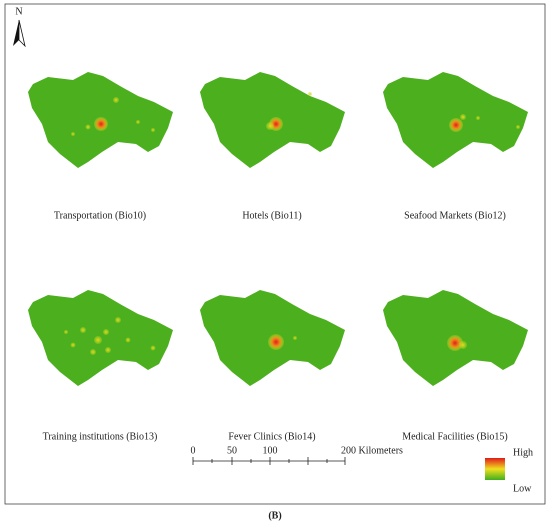 The image size is (550, 526). Describe the element at coordinates (269, 461) in the screenshot. I see `scale-bar` at that location.